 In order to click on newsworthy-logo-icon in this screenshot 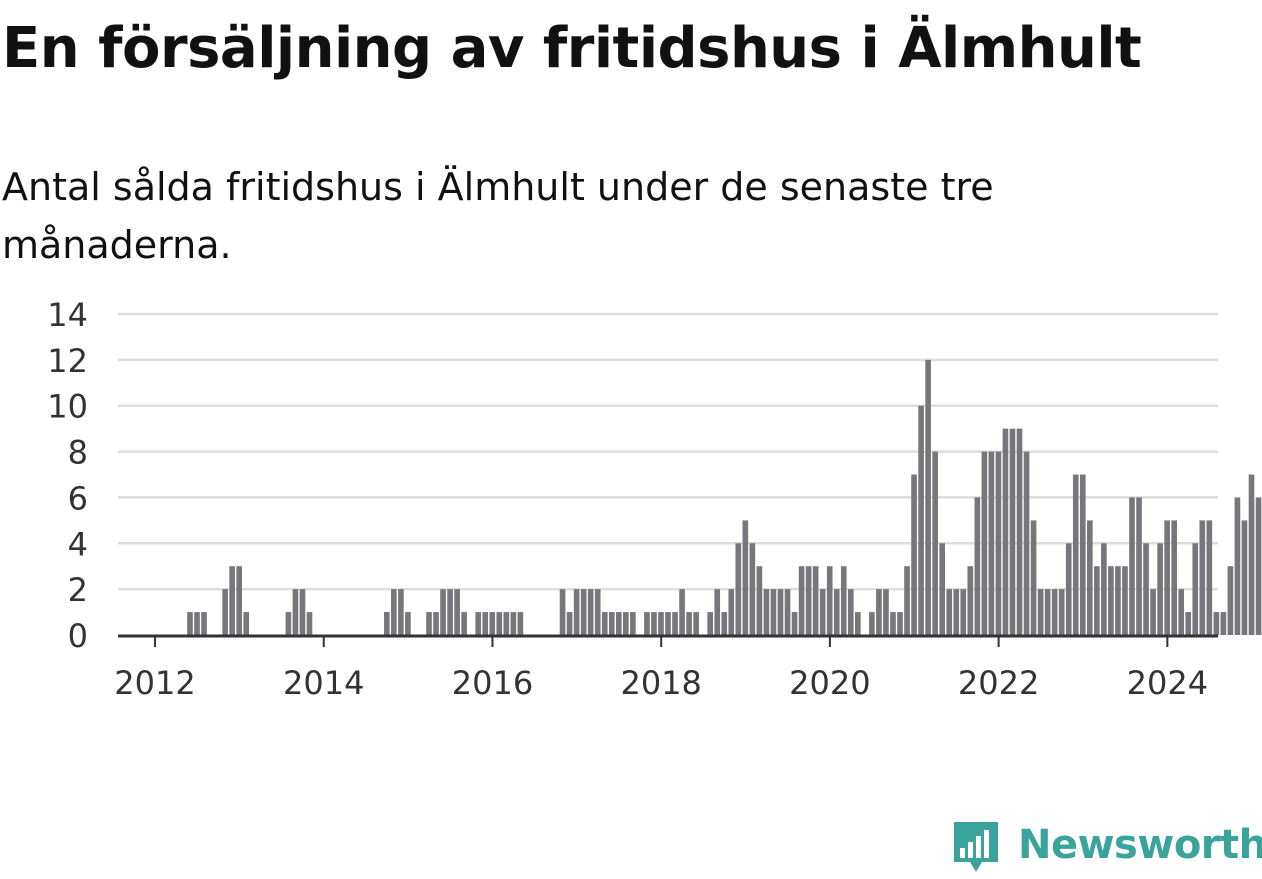, I will do `click(976, 847)`.